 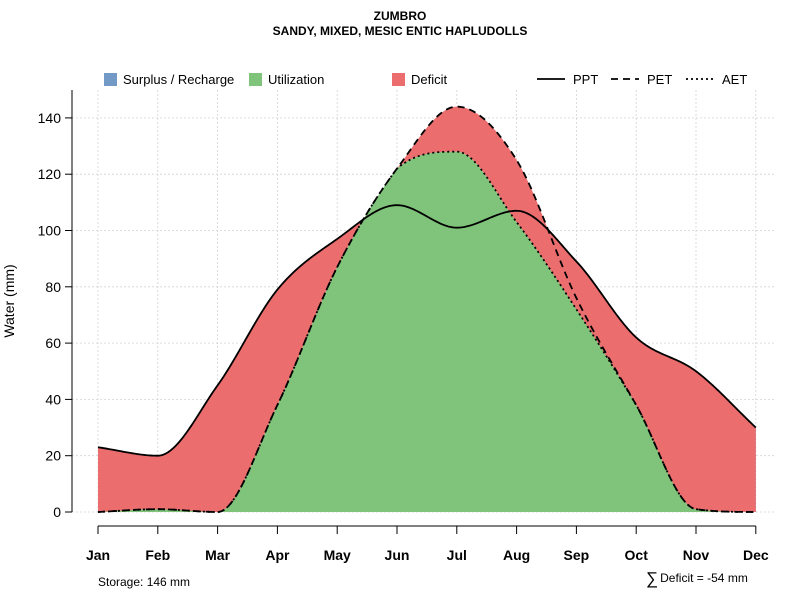 I want to click on x-tick-label: Mar, so click(x=217, y=555).